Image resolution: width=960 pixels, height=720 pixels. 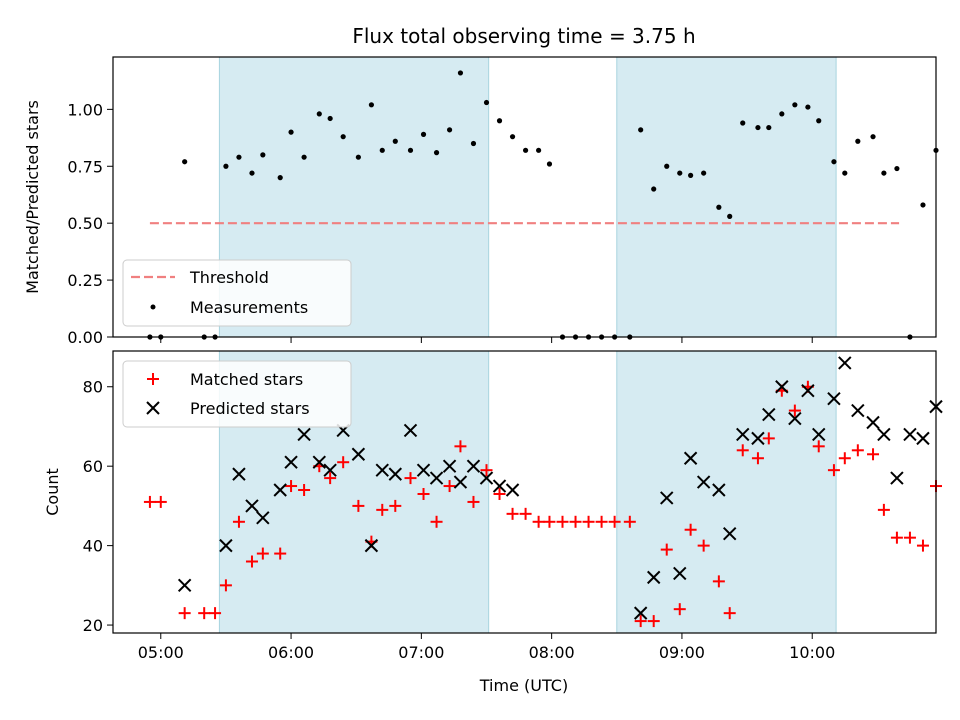 What do you see at coordinates (52, 492) in the screenshot?
I see `y-axis-label-bottom: Count` at bounding box center [52, 492].